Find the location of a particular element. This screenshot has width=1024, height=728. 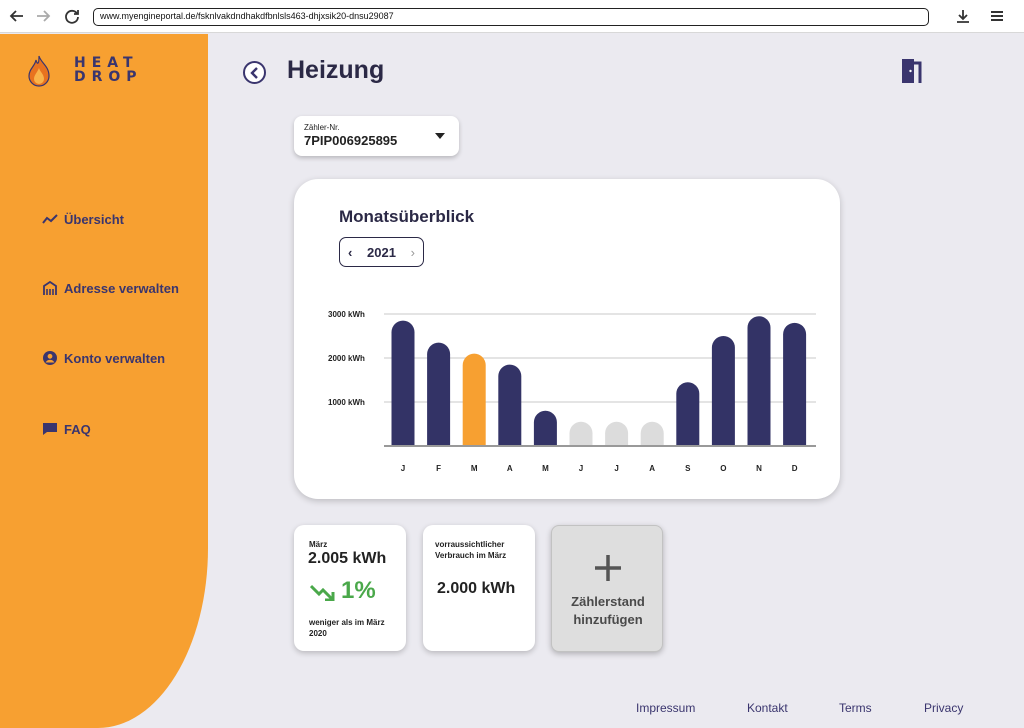

year-next-button: › is located at coordinates (412, 252).